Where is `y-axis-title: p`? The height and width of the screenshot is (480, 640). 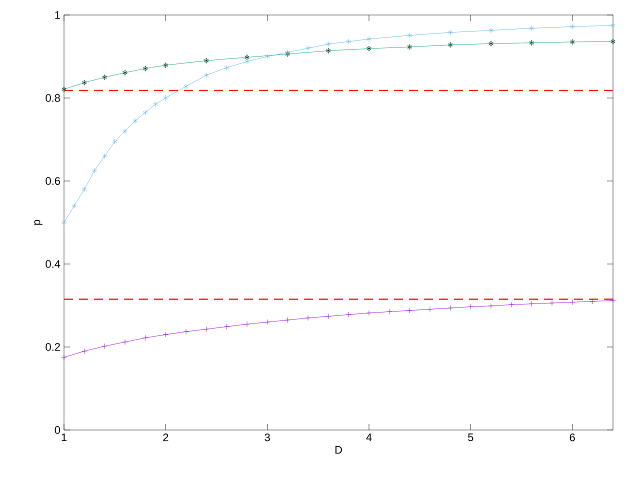
y-axis-title: p is located at coordinates (38, 222).